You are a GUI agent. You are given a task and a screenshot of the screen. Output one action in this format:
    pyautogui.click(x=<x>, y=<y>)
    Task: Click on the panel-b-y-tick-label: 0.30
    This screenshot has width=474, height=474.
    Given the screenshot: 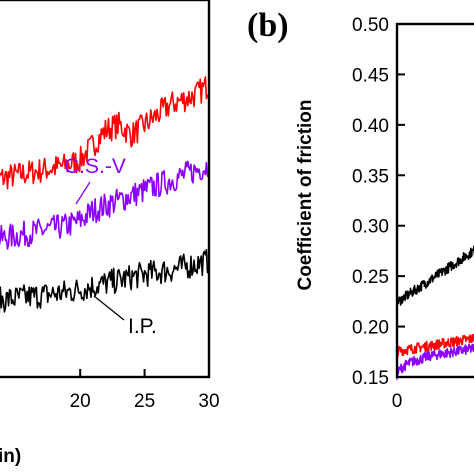 What is the action you would take?
    pyautogui.click(x=370, y=227)
    